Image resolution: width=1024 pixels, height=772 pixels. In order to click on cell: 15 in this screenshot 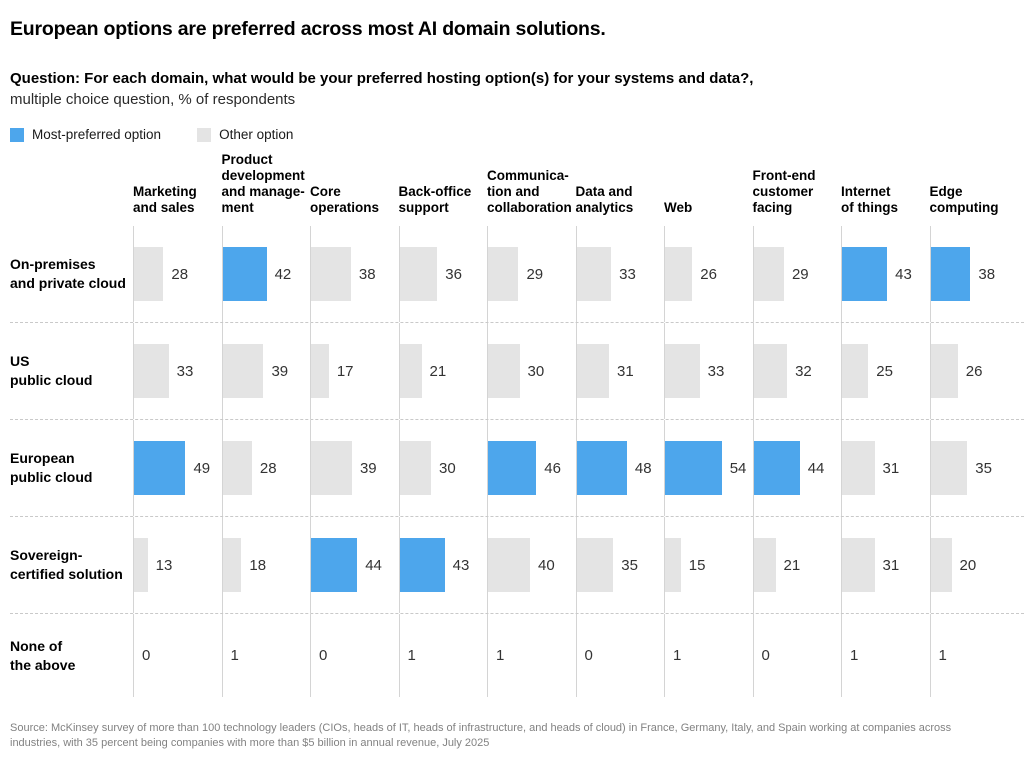, I will do `click(708, 565)`.